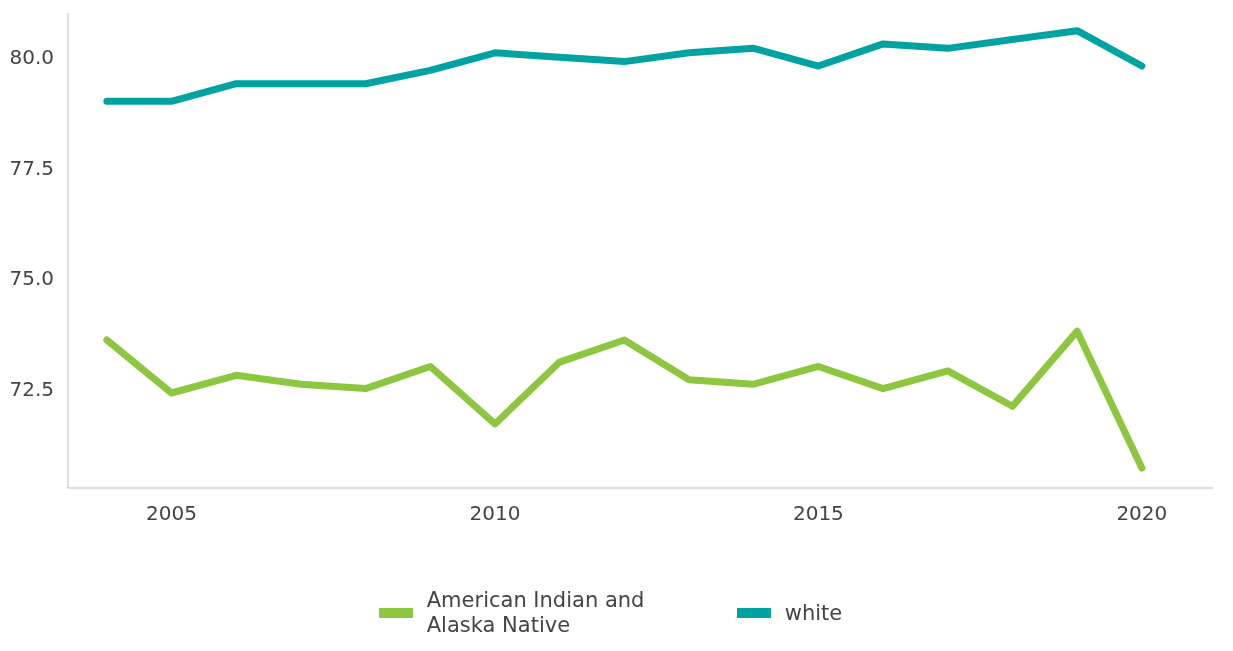 The image size is (1233, 651). Describe the element at coordinates (31, 388) in the screenshot. I see `y-tick-label: 72.5` at that location.